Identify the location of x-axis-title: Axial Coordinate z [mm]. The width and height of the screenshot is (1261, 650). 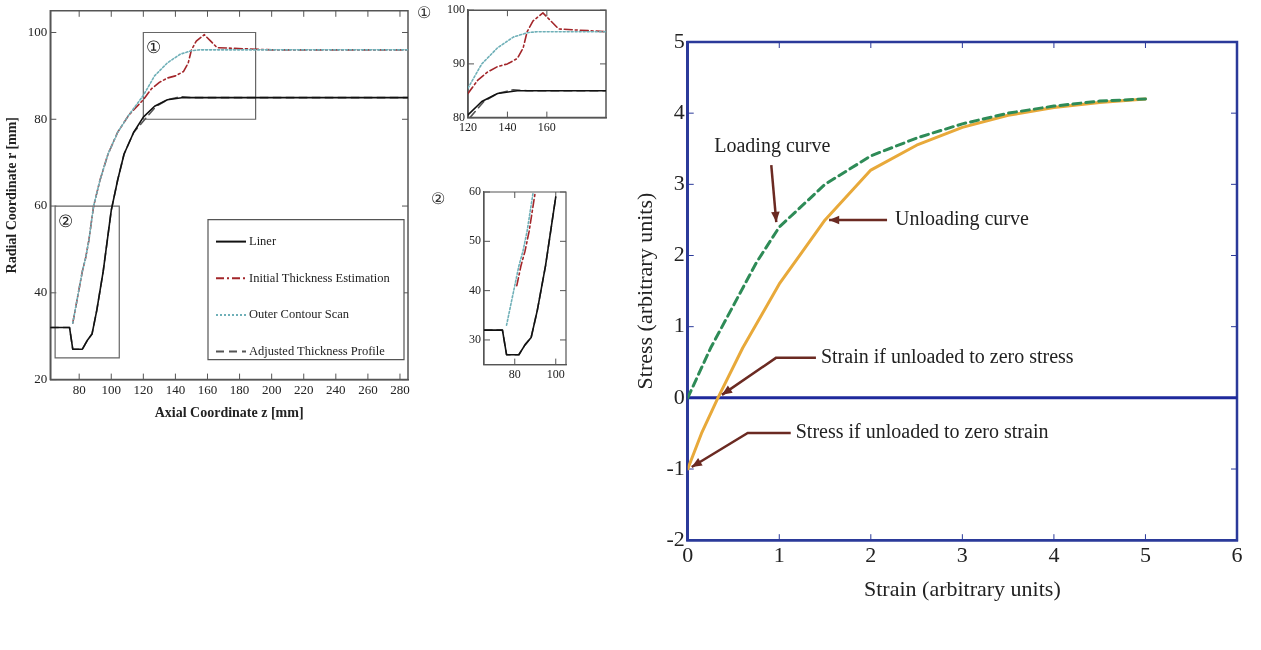
(229, 413).